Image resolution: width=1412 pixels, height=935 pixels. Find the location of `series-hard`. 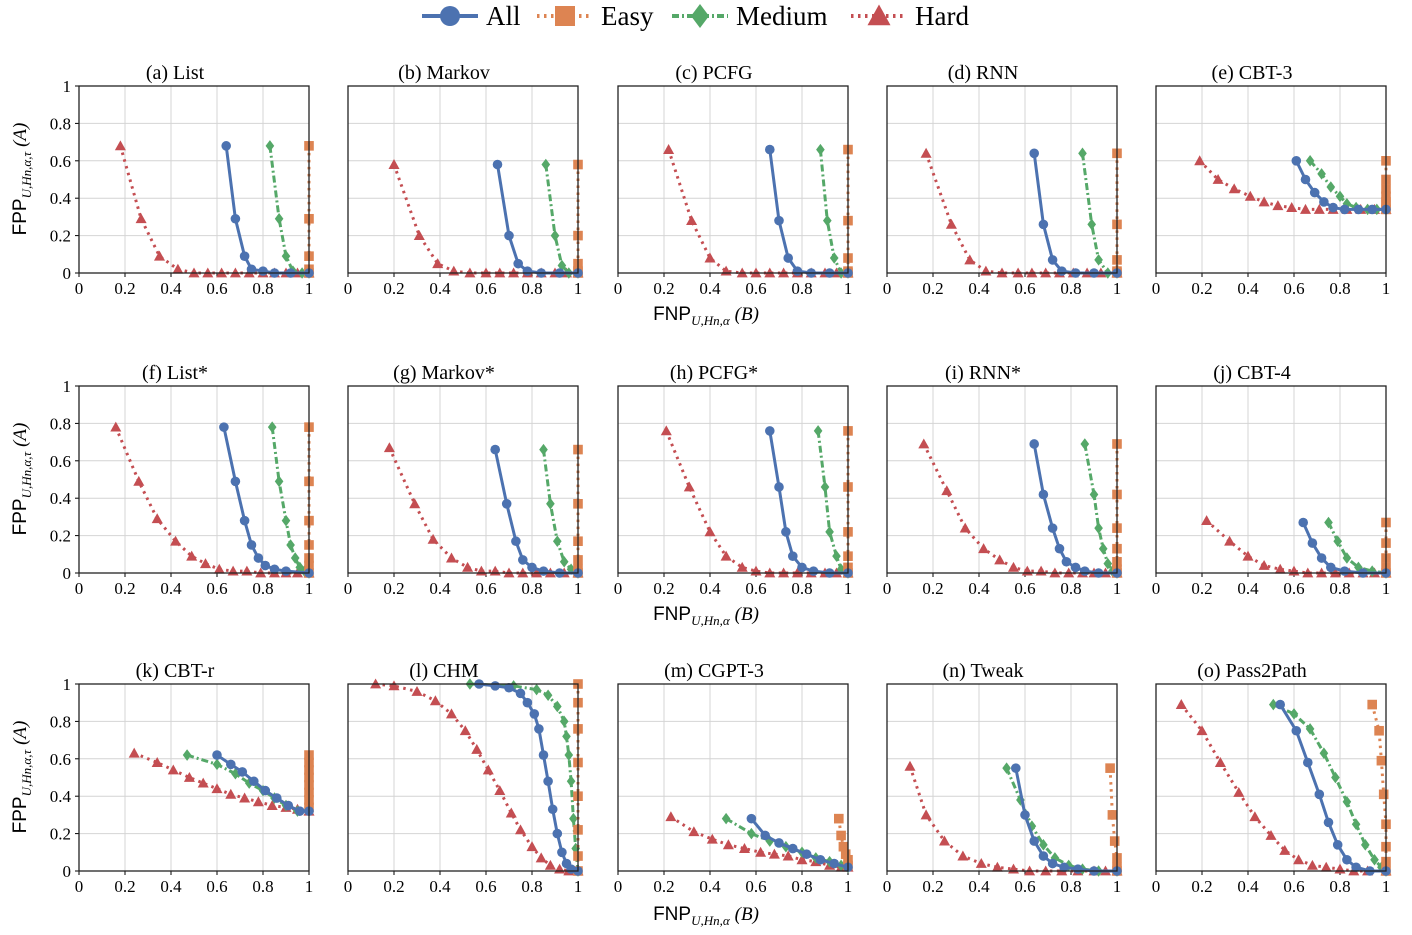

series-hard is located at coordinates (1020, 508).